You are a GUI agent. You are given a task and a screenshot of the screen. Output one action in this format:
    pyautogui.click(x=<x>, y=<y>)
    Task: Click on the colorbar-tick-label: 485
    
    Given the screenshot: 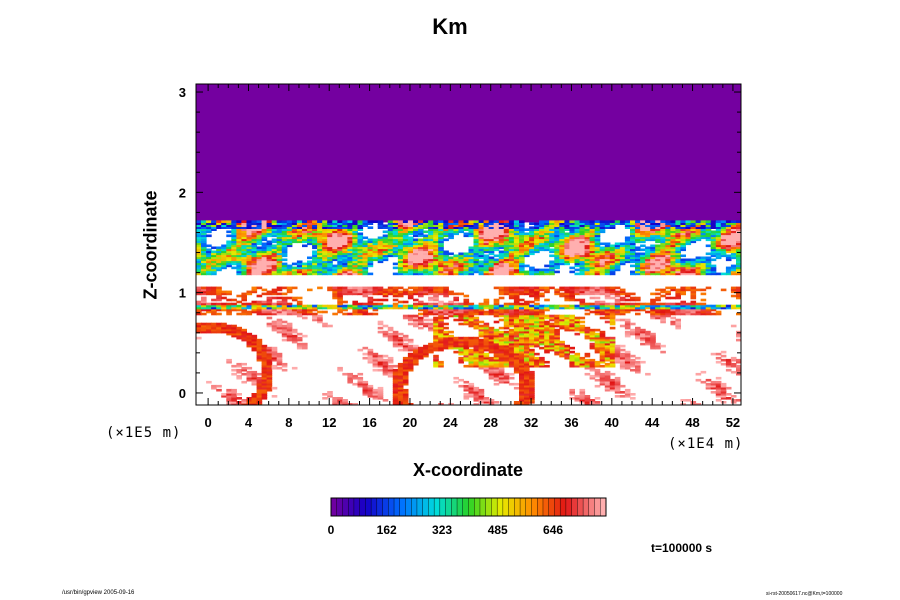 What is the action you would take?
    pyautogui.click(x=498, y=530)
    